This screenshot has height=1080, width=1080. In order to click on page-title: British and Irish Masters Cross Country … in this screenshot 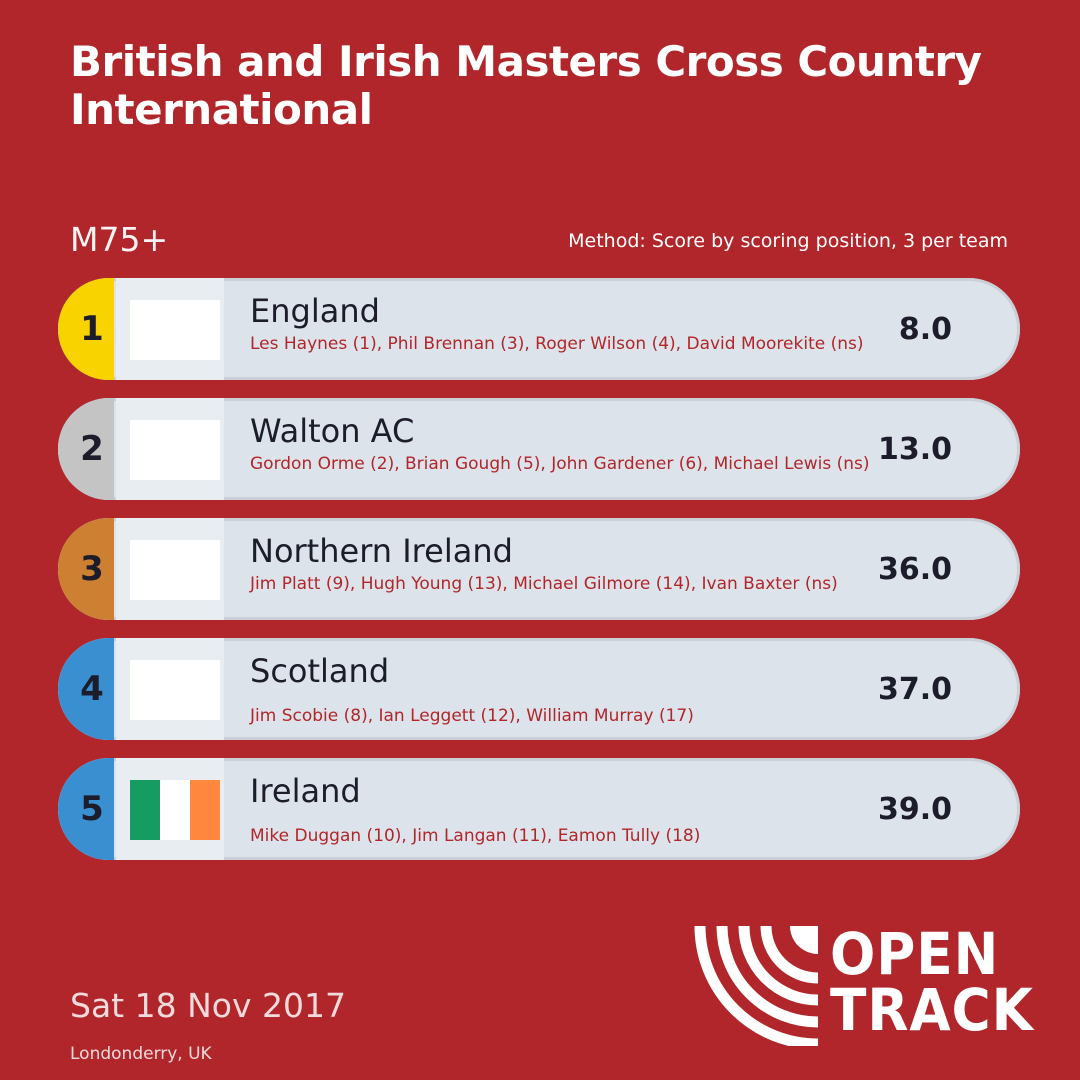, I will do `click(526, 85)`.